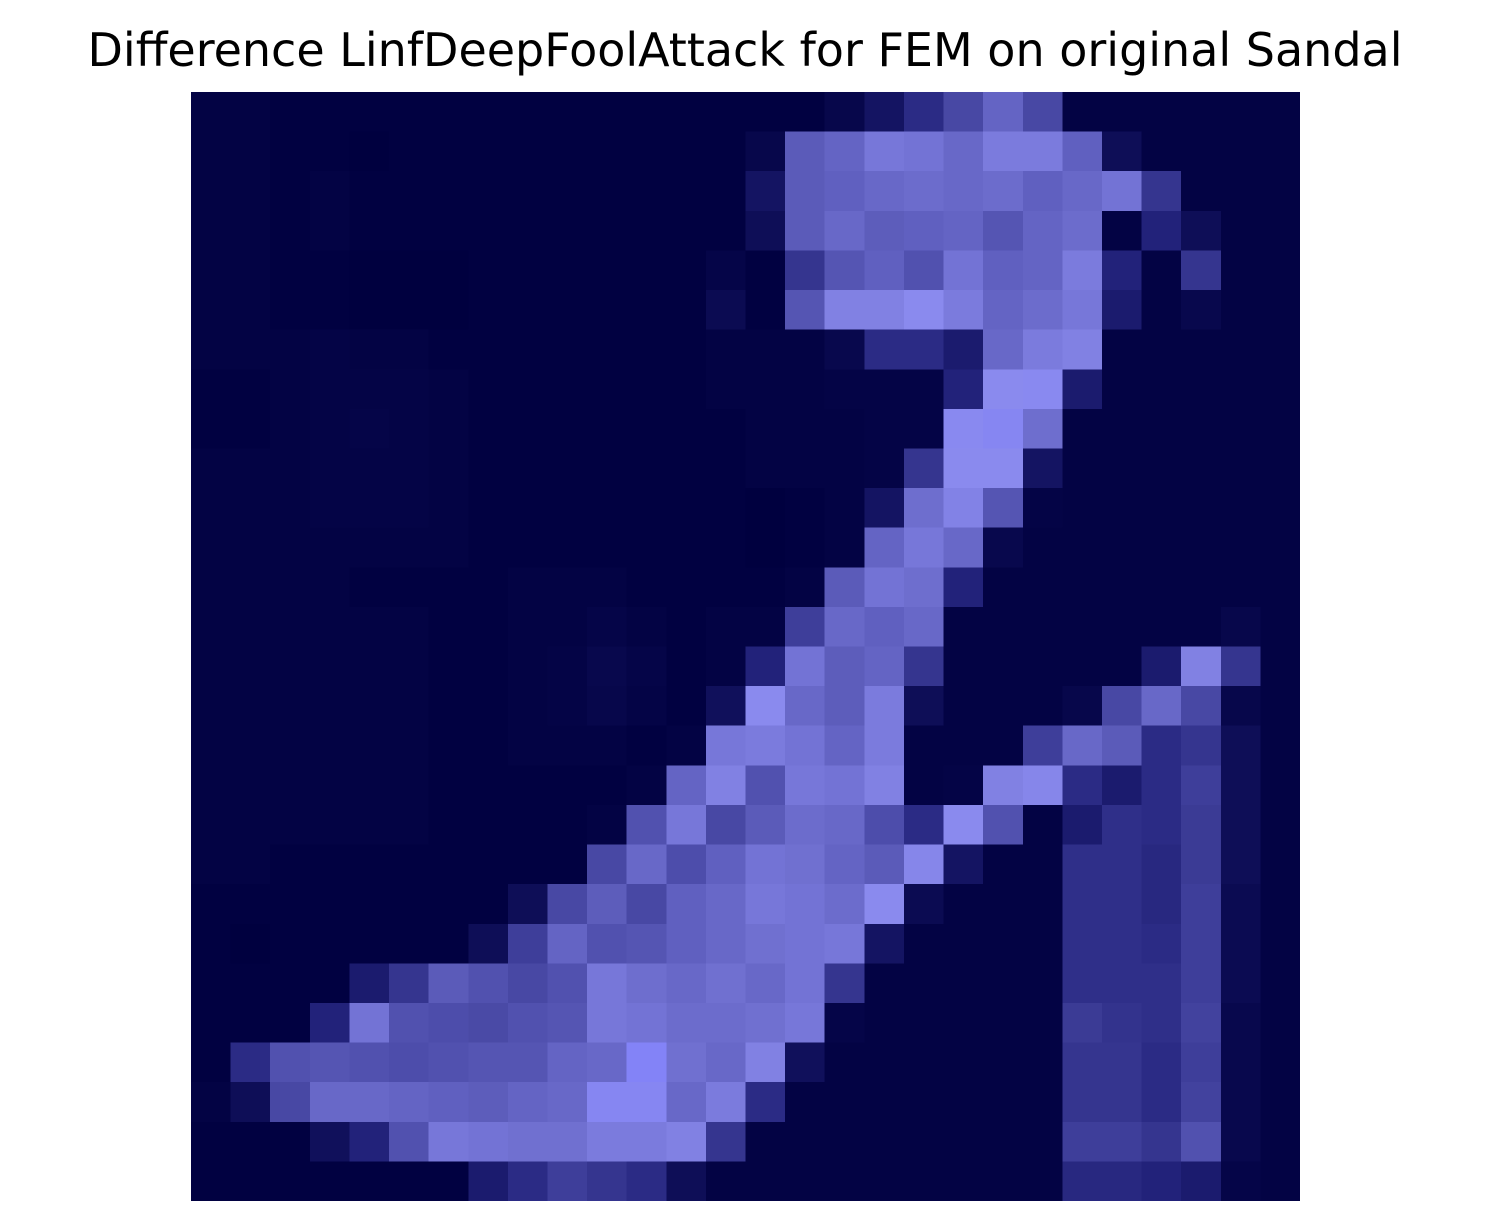 This screenshot has width=1490, height=1231. I want to click on heatmap-cell-r2-c10, so click(607, 191).